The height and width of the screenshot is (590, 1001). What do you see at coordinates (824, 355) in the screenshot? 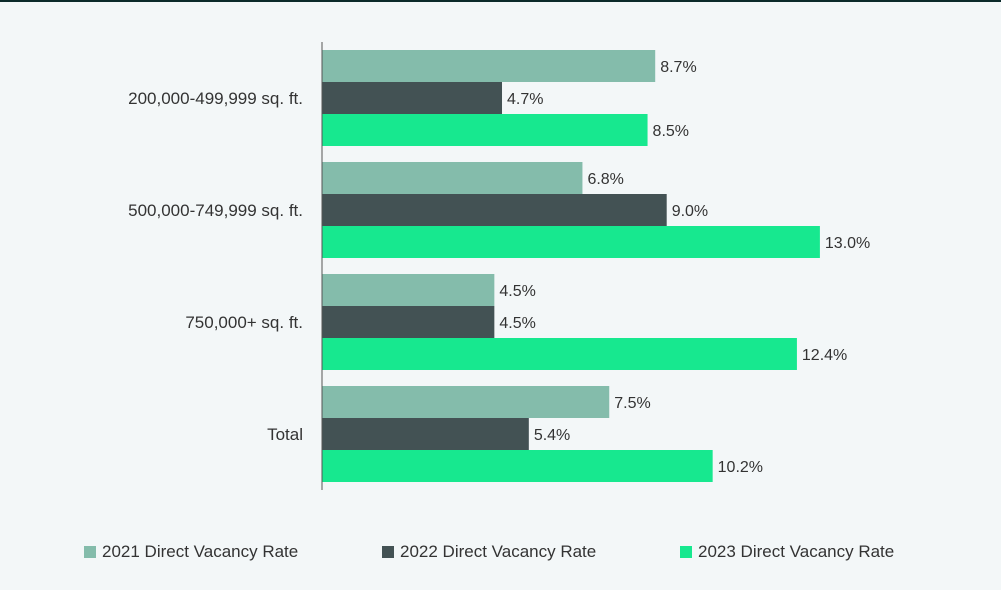
I see `data-label-3-series-3: 12.4%` at bounding box center [824, 355].